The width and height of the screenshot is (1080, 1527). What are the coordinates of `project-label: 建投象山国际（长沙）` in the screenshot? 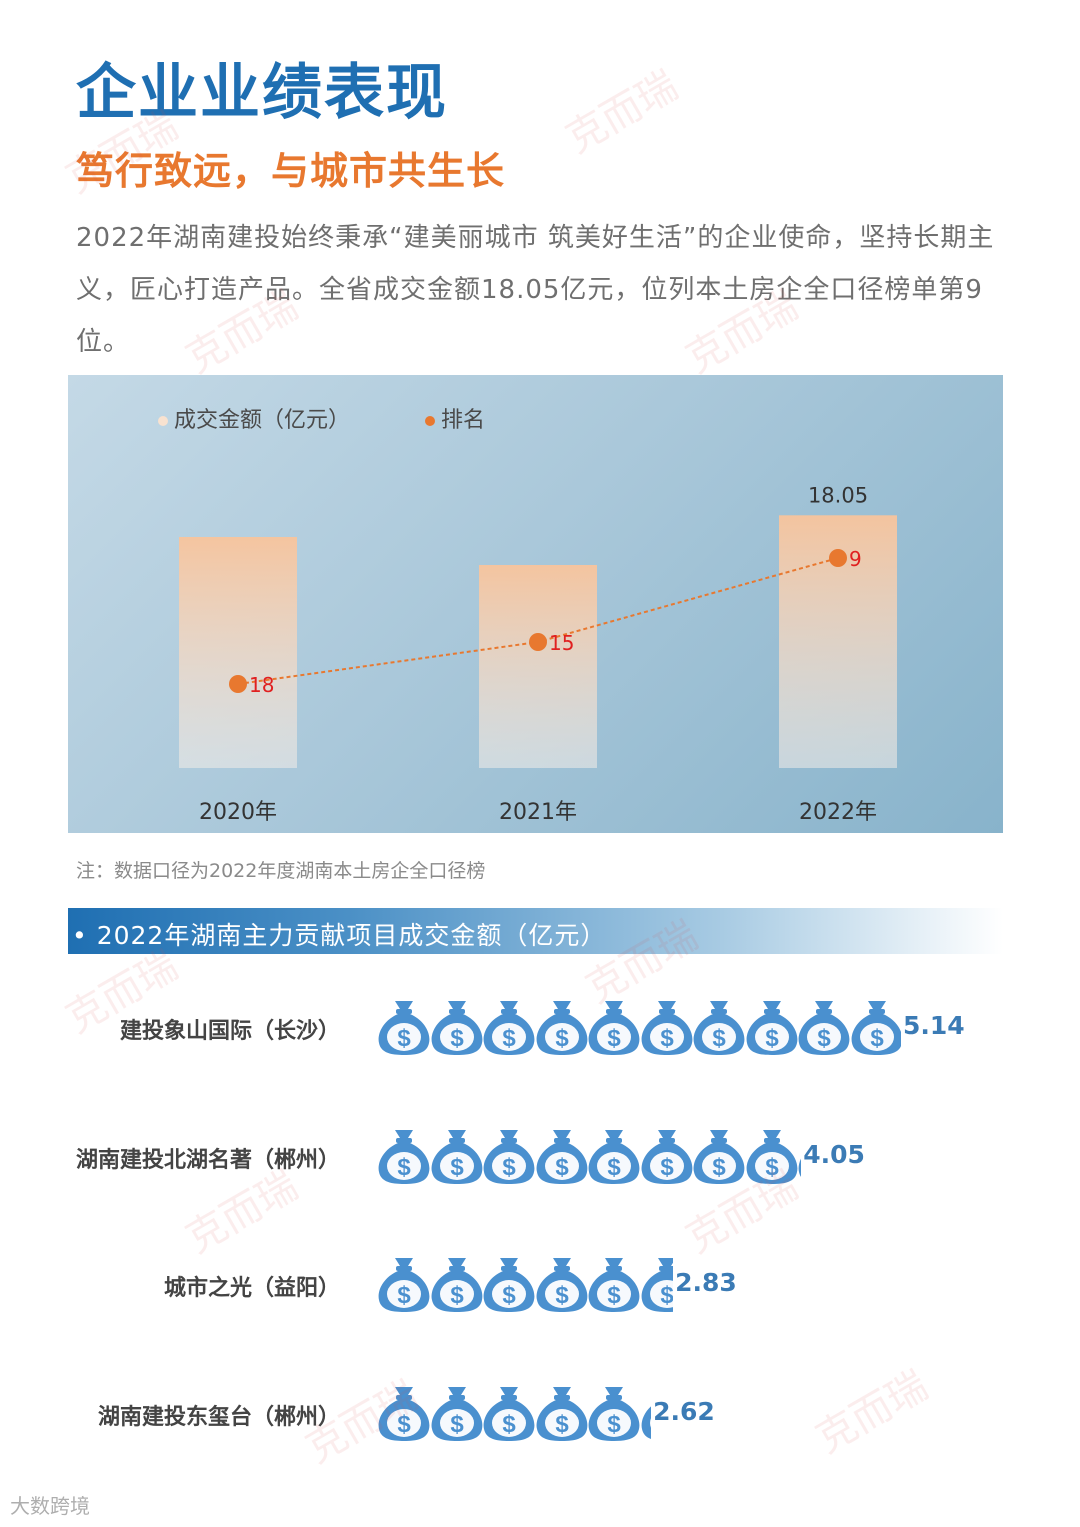 It's located at (229, 1031).